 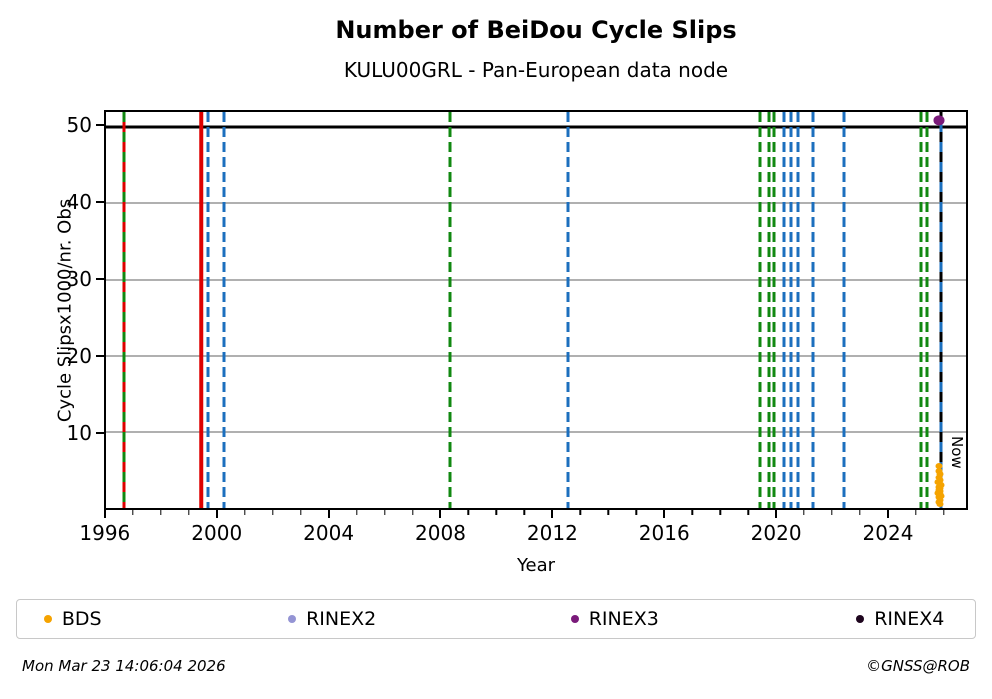 What do you see at coordinates (300, 512) in the screenshot?
I see `x-minor-tick-2003` at bounding box center [300, 512].